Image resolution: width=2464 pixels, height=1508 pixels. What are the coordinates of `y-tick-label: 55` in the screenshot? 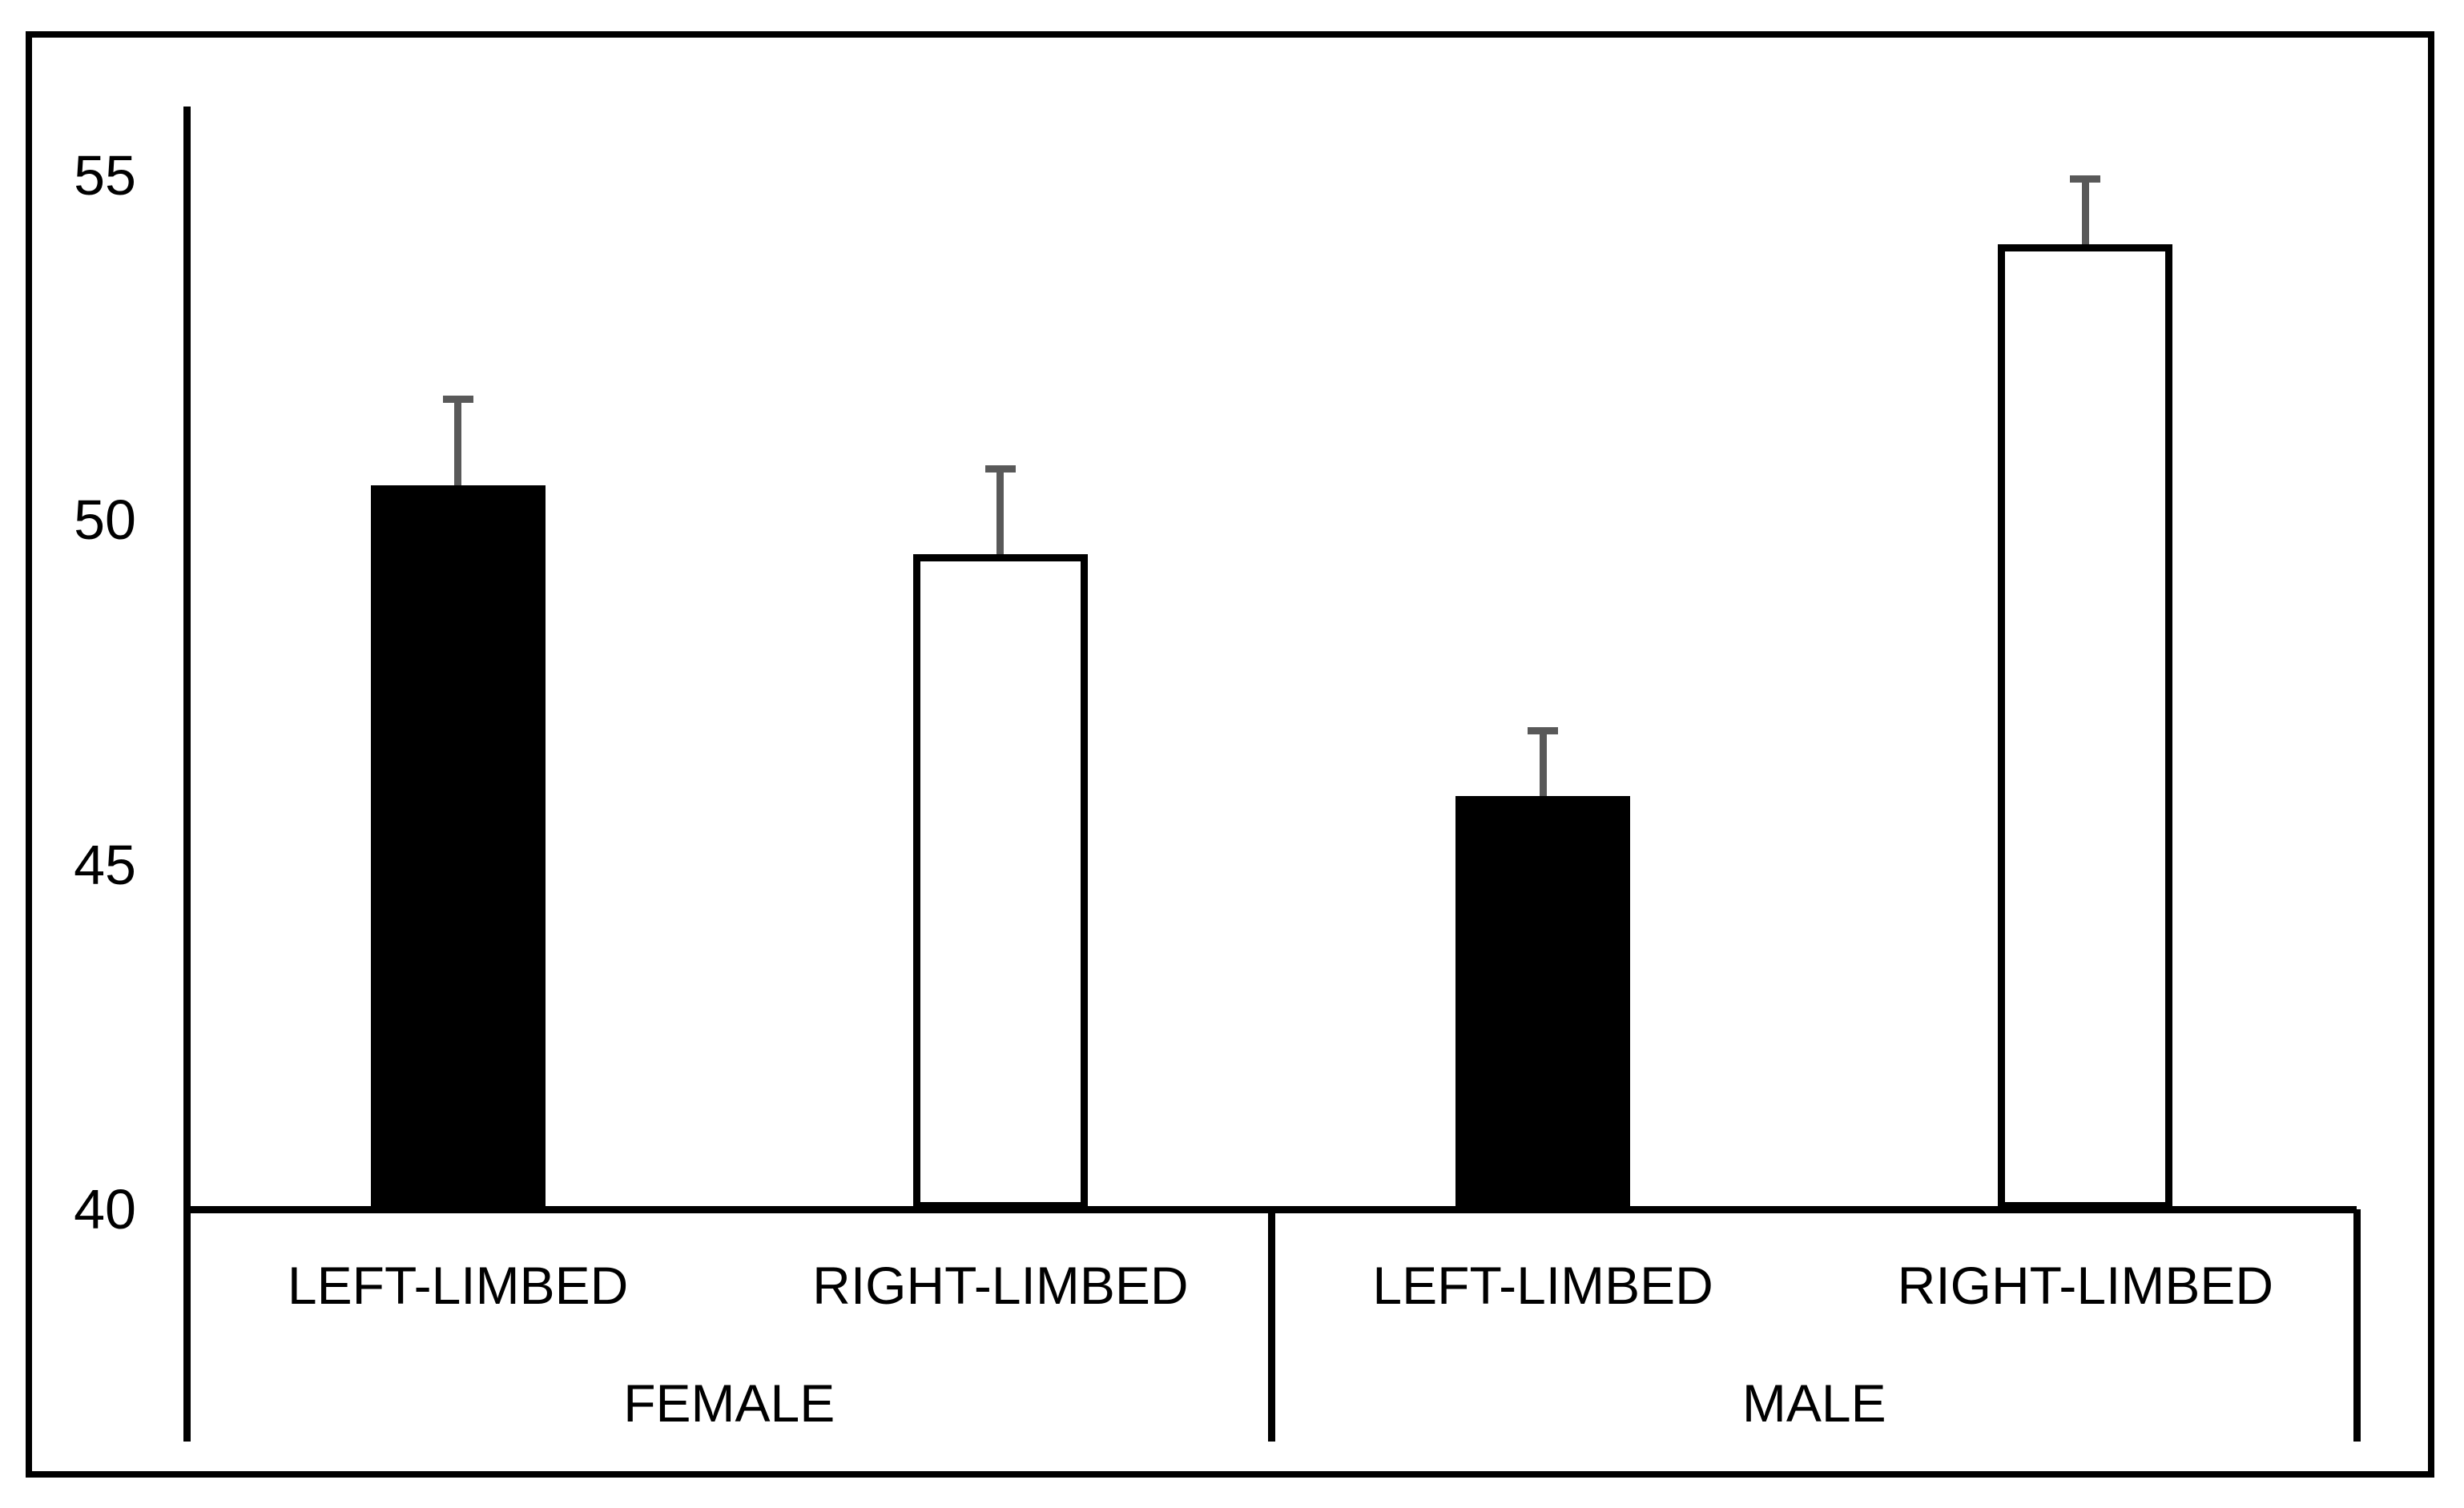 It's located at (105, 175).